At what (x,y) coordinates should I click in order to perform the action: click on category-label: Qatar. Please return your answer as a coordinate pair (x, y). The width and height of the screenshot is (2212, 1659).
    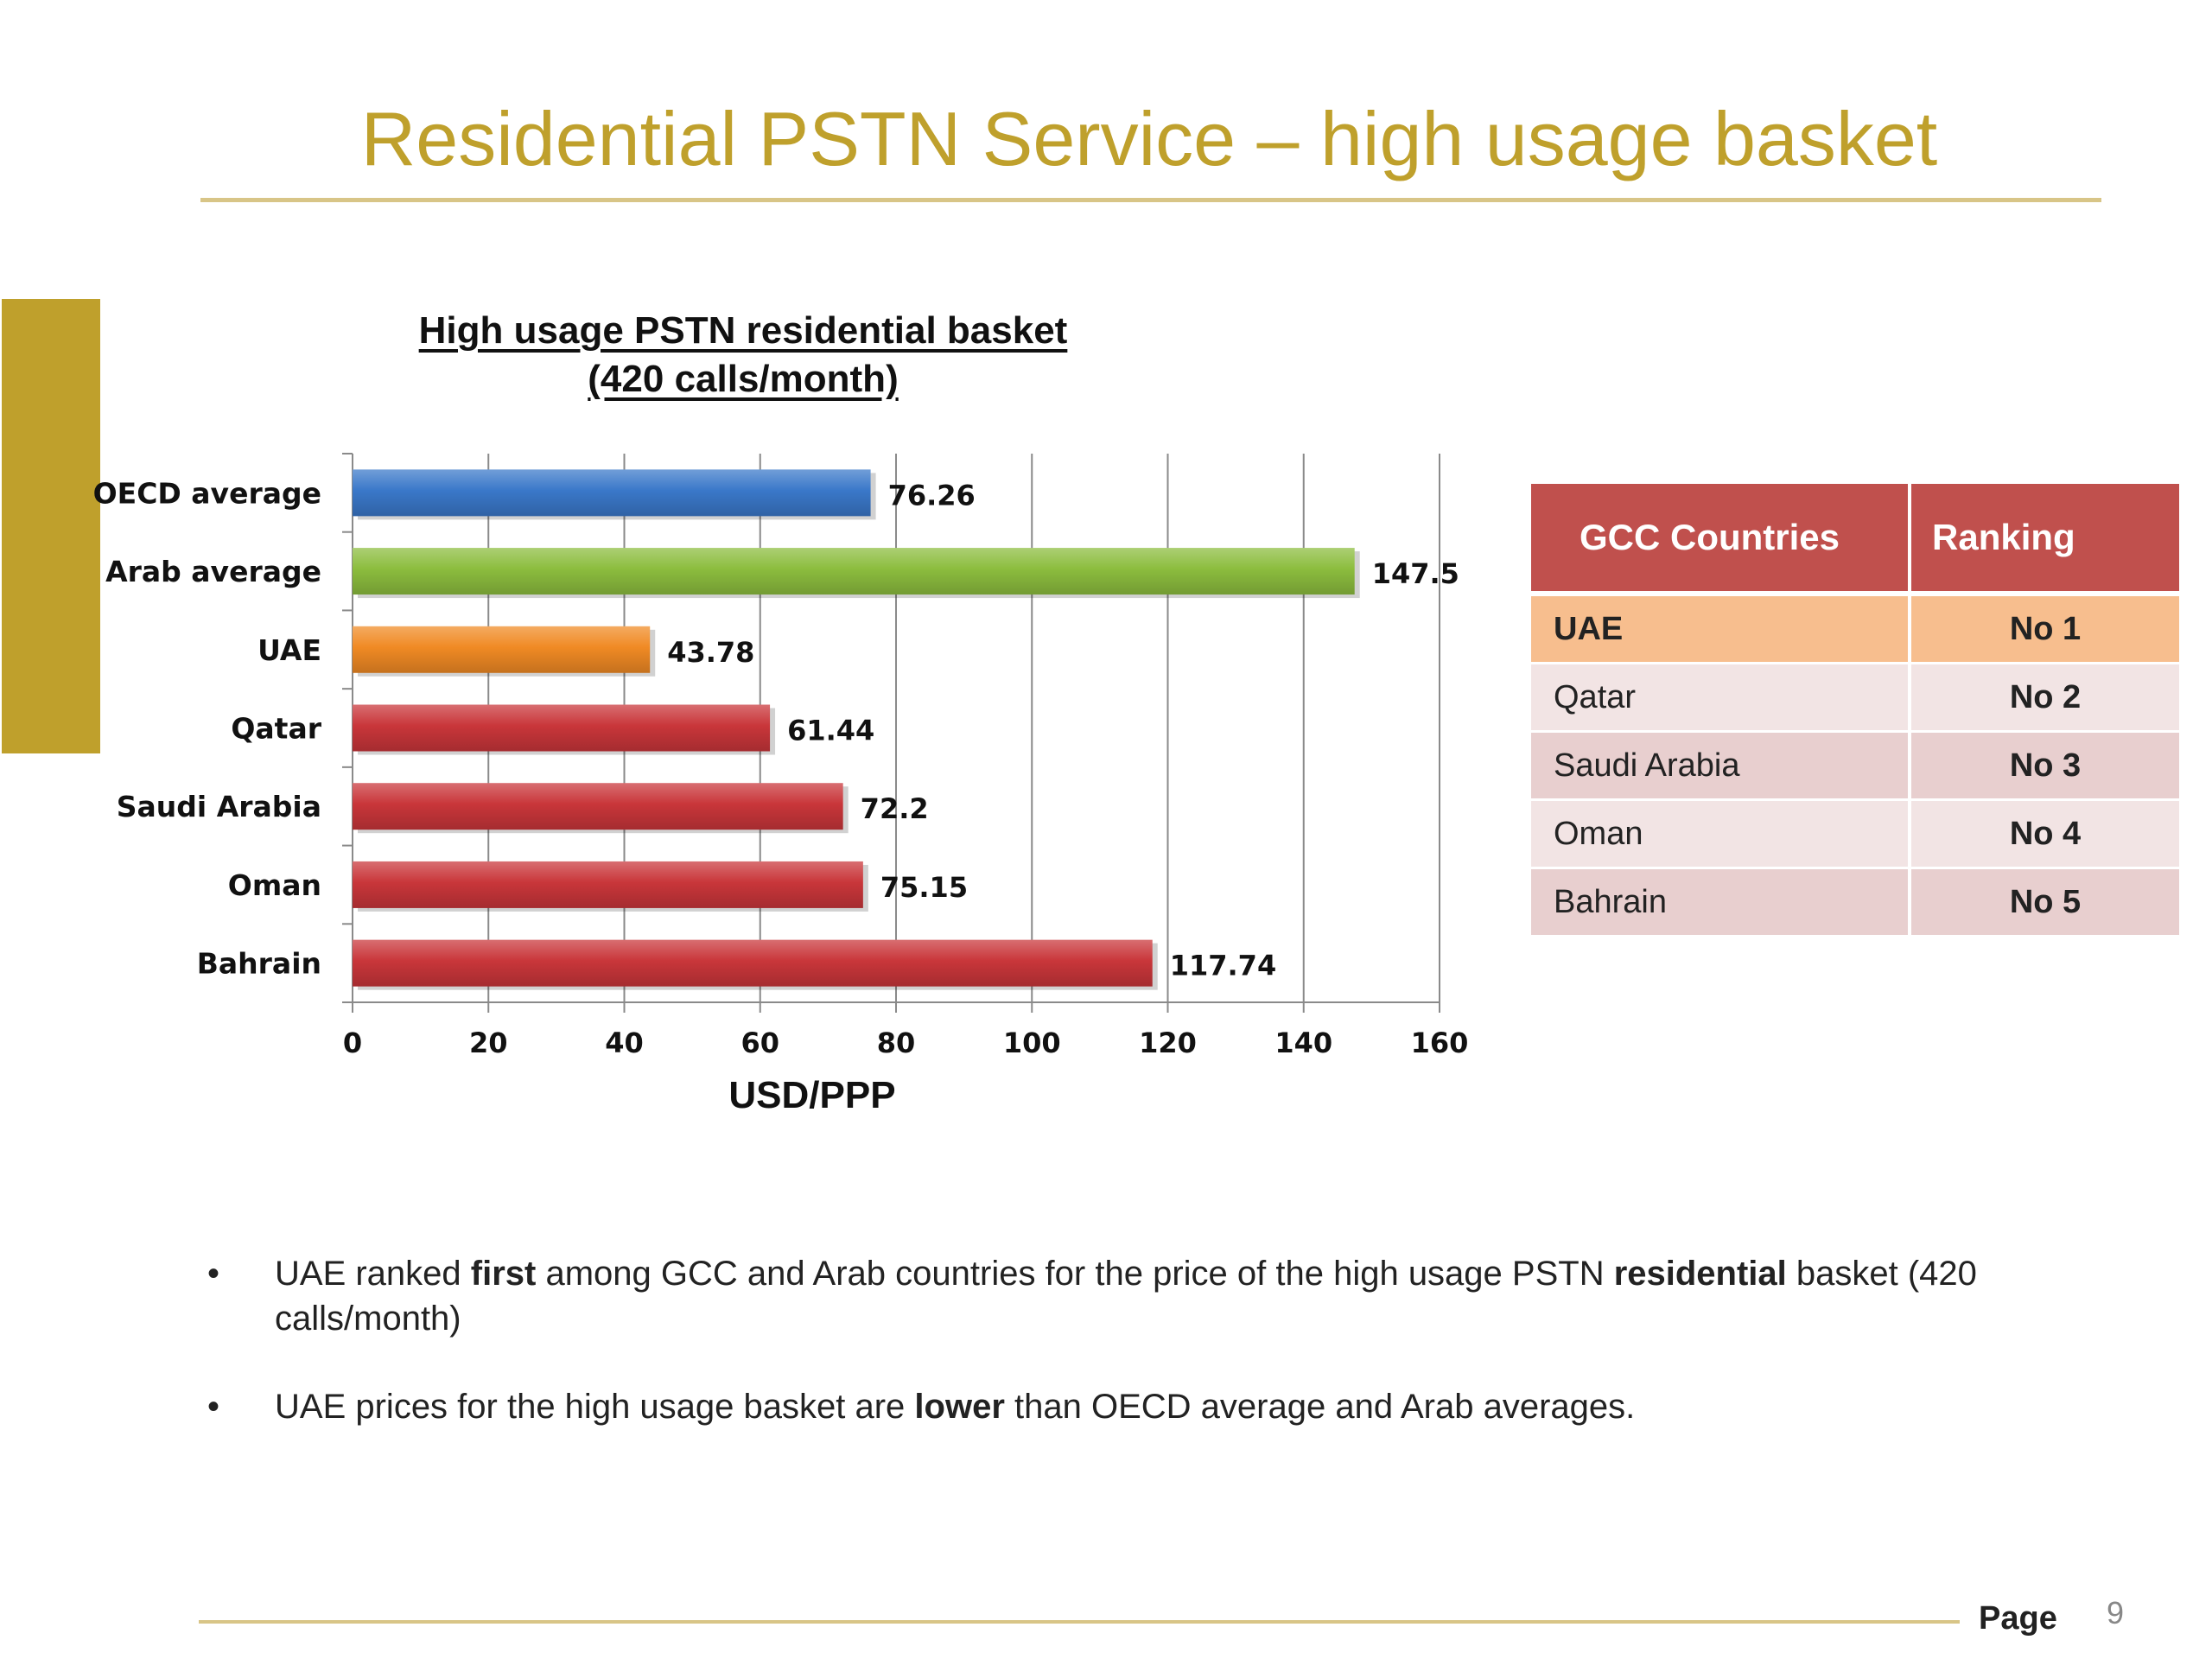
    Looking at the image, I should click on (276, 729).